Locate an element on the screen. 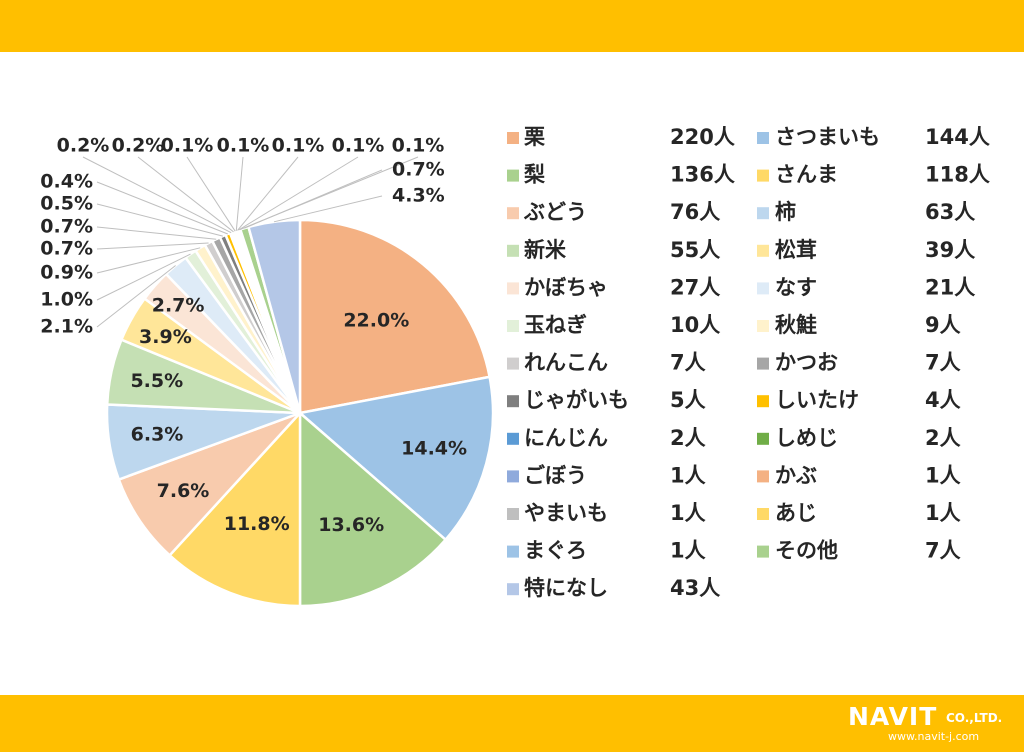  leader-lines is located at coordinates (250, 242).